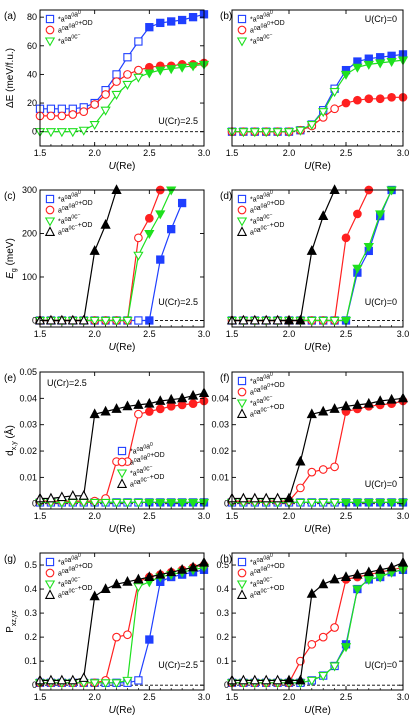 The width and height of the screenshot is (416, 726). Describe the element at coordinates (232, 516) in the screenshot. I see `x-tick-label: 1.5` at that location.